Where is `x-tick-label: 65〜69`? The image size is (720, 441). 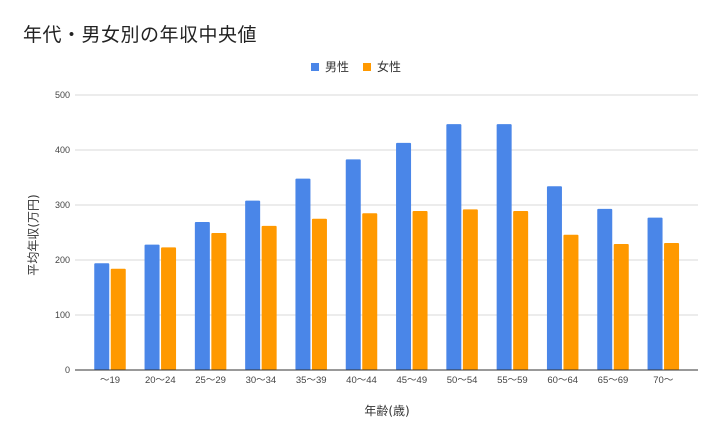 x-tick-label: 65〜69 is located at coordinates (613, 380).